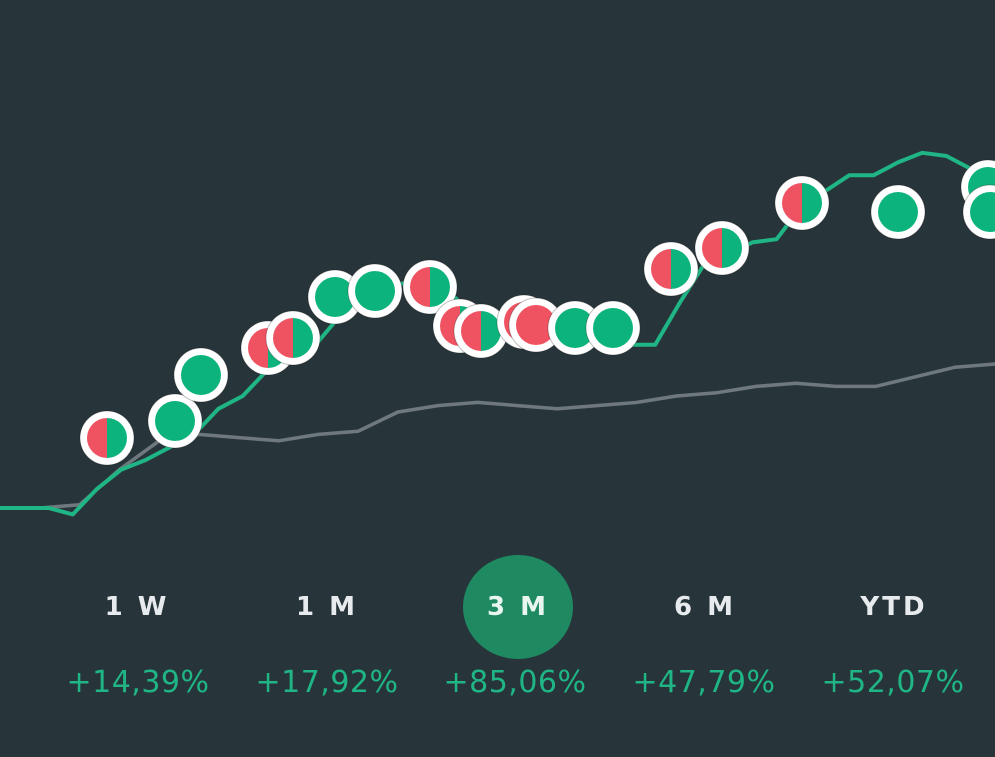 This screenshot has height=757, width=995. I want to click on period-1w-button: 1 W, so click(137, 607).